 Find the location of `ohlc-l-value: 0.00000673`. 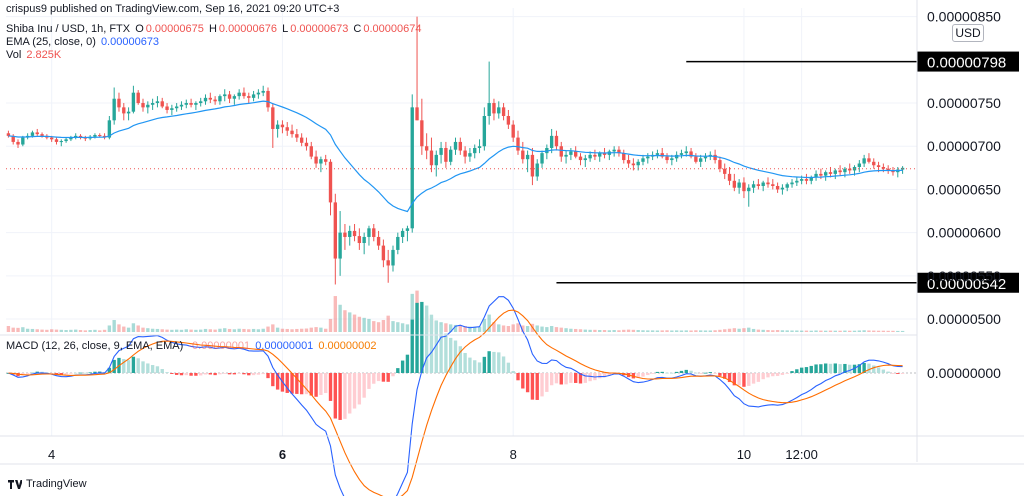

ohlc-l-value: 0.00000673 is located at coordinates (319, 29).